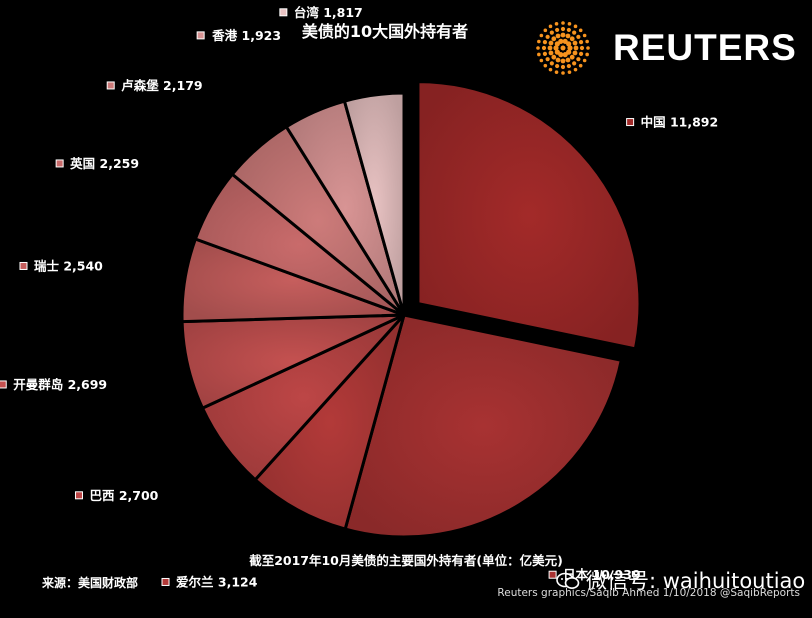  What do you see at coordinates (602, 574) in the screenshot?
I see `slice-label-1: 日本 10,939` at bounding box center [602, 574].